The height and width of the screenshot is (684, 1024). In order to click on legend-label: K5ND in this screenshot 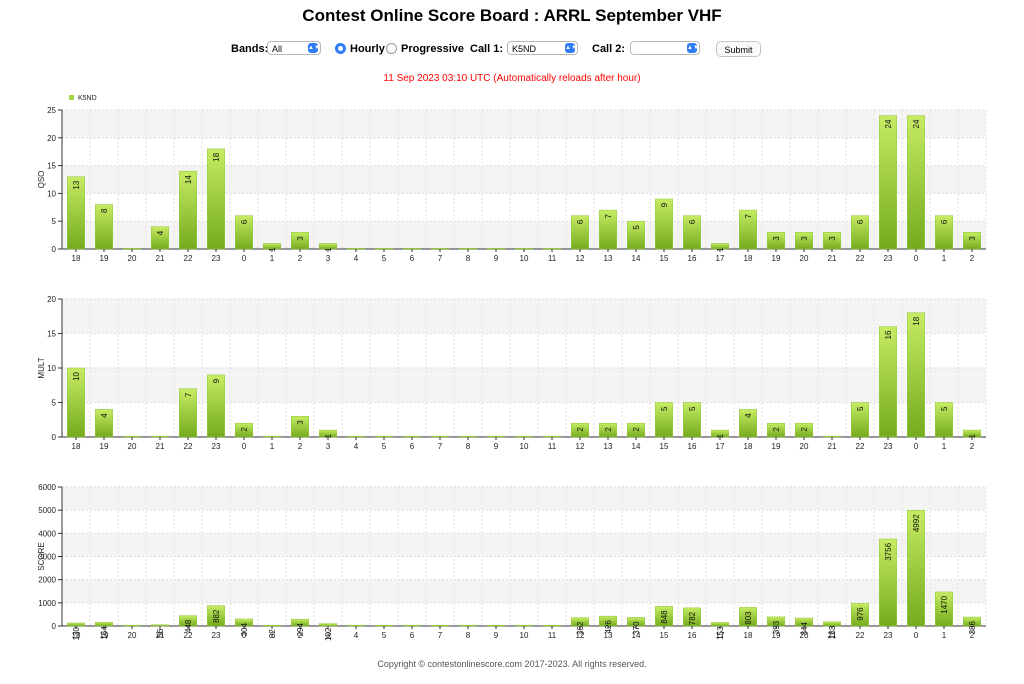, I will do `click(87, 98)`.